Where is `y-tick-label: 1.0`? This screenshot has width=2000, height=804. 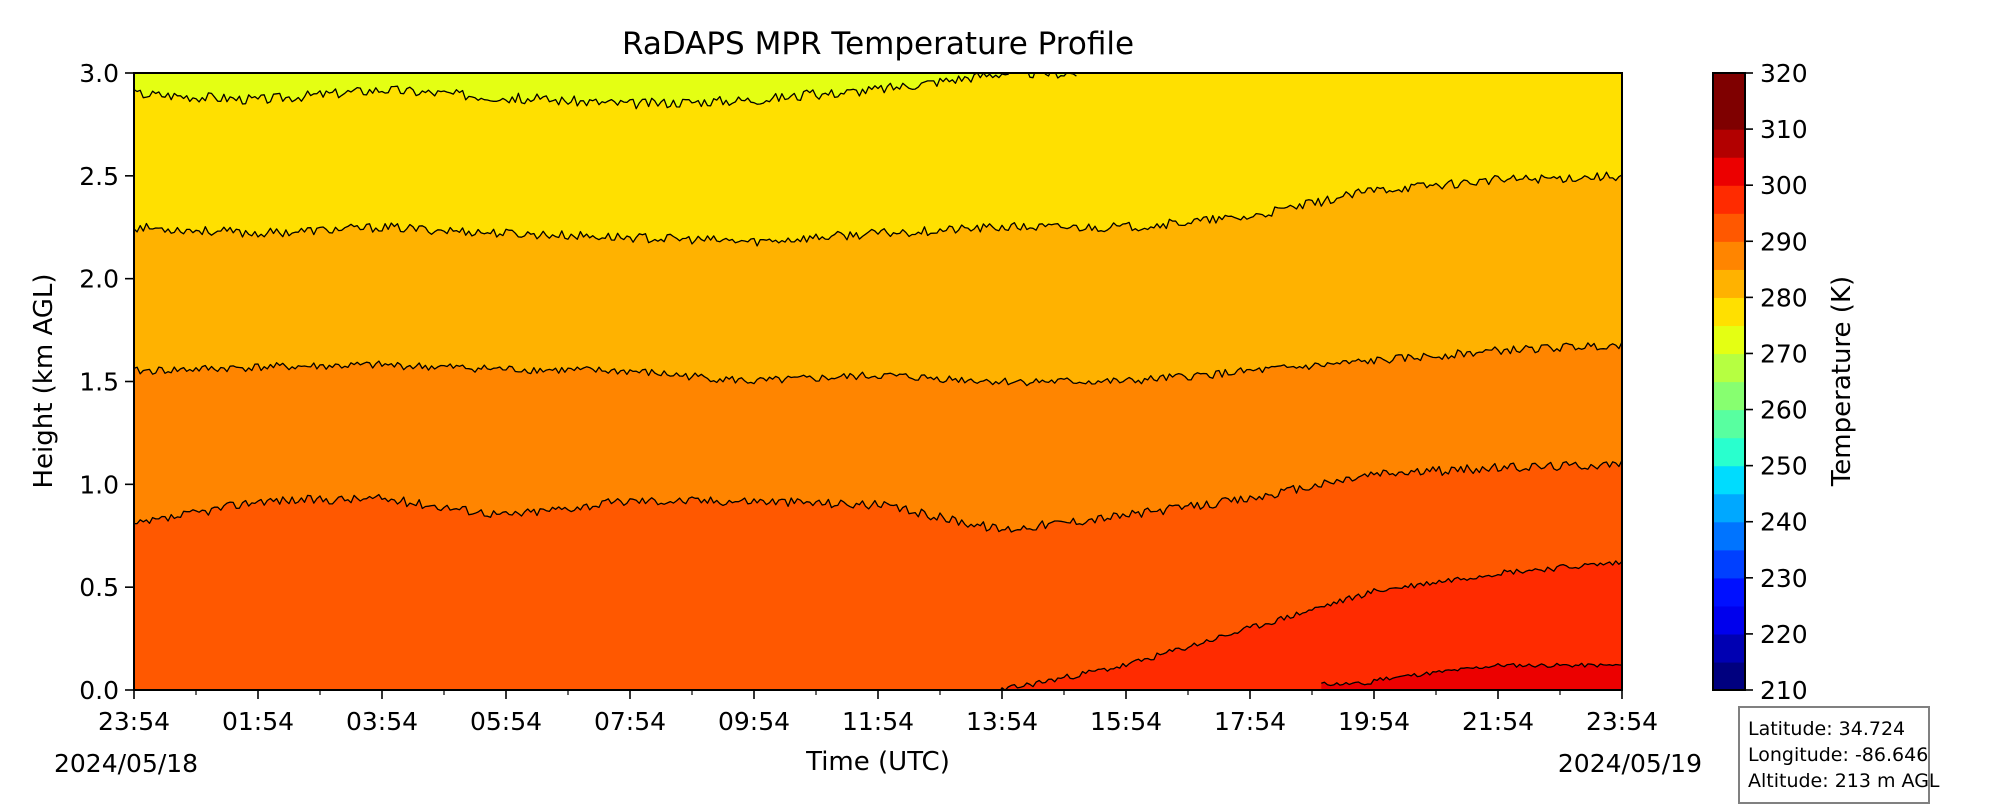
y-tick-label: 1.0 is located at coordinates (99, 484).